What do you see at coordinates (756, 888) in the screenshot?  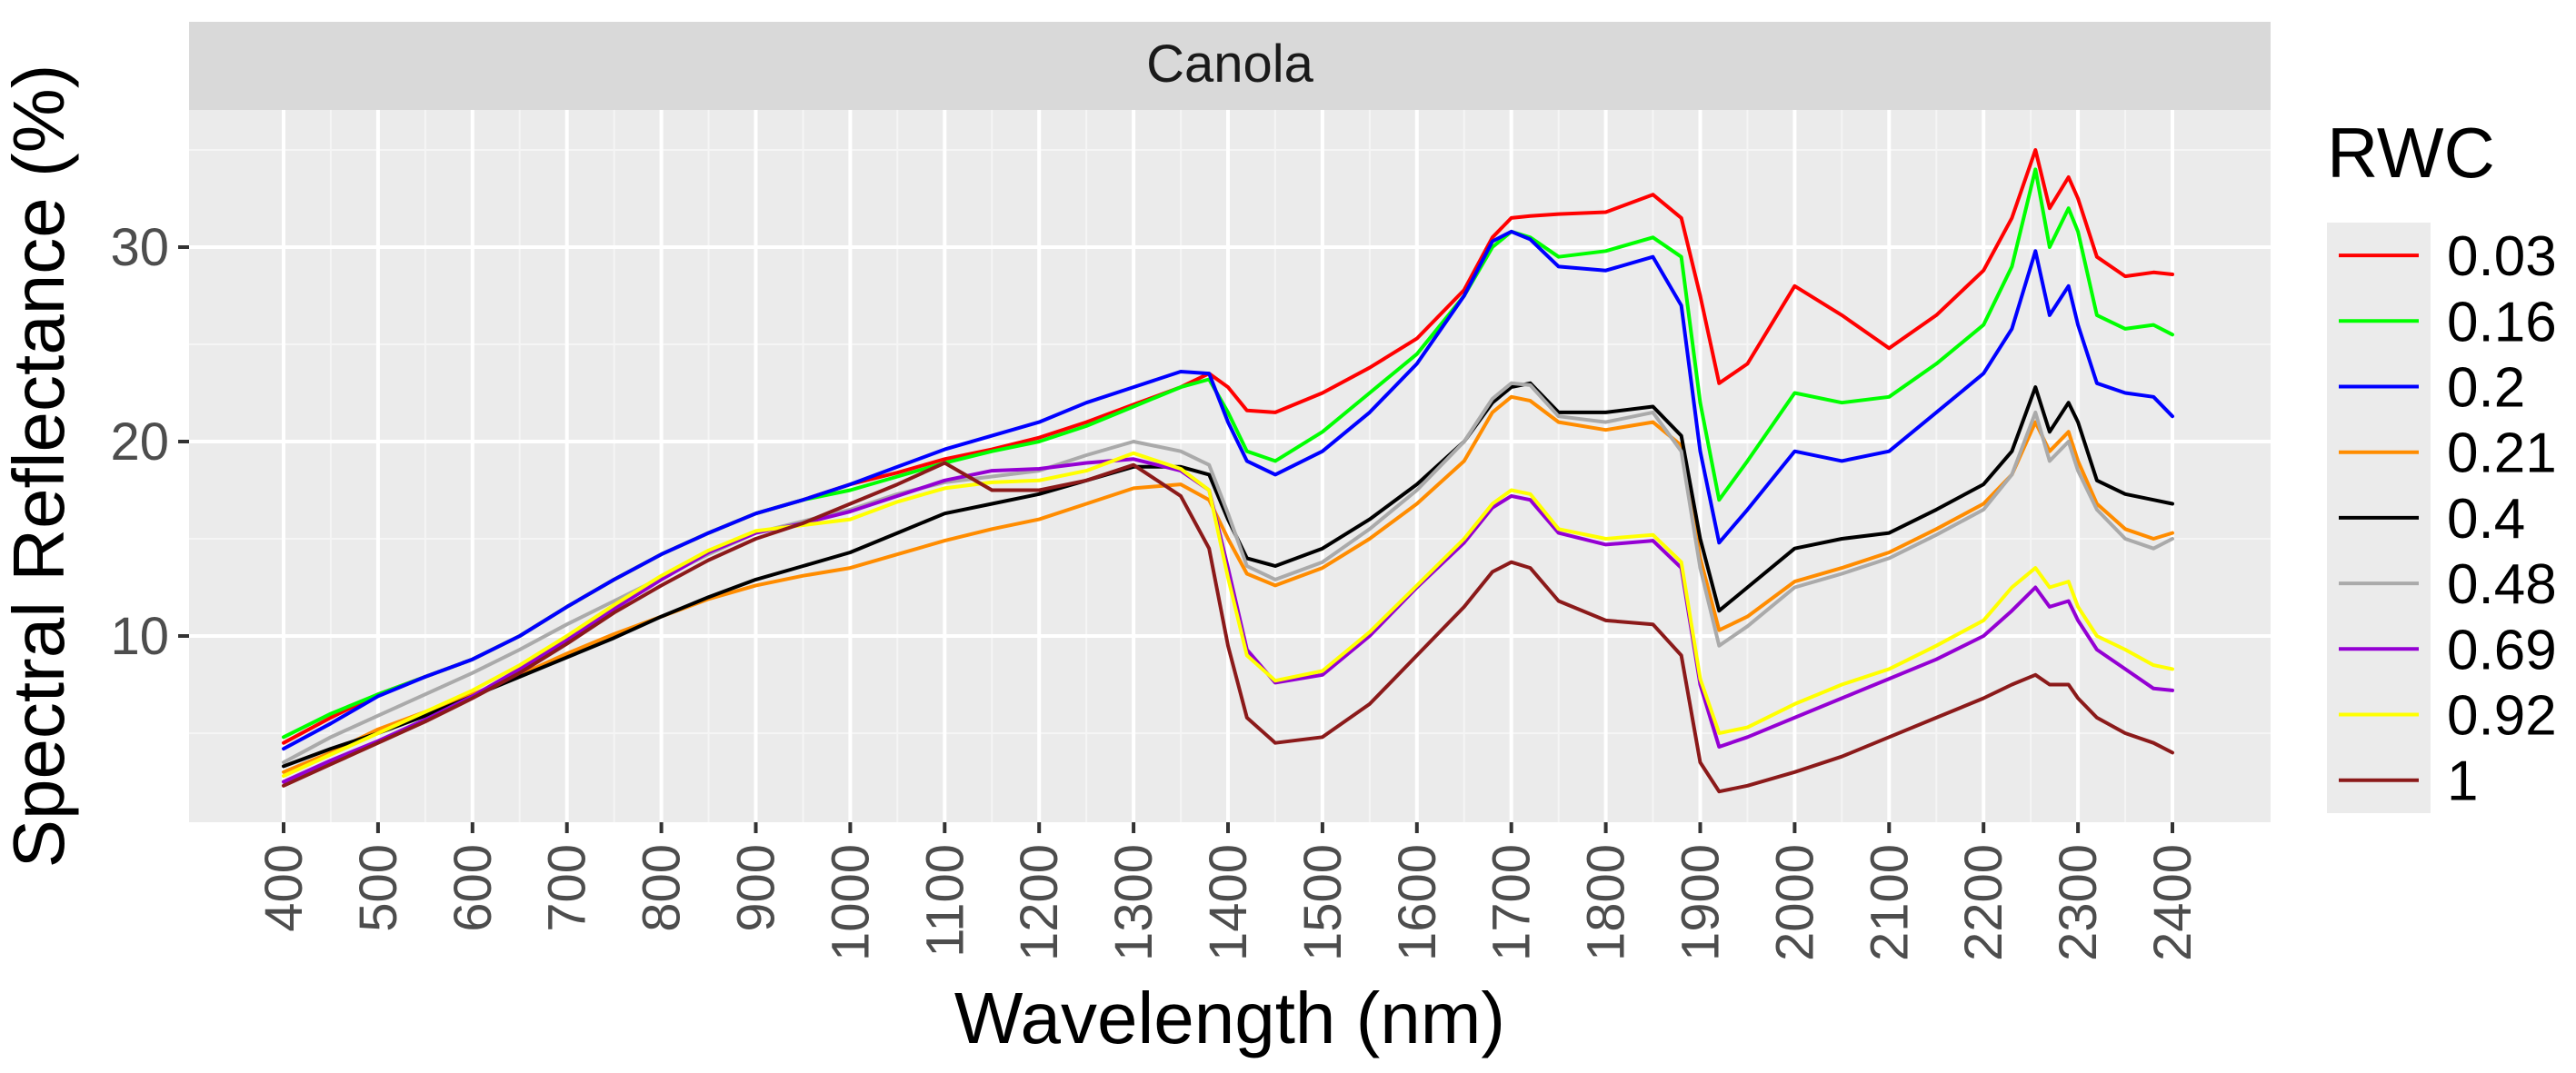 I see `x-tick-label: 900` at bounding box center [756, 888].